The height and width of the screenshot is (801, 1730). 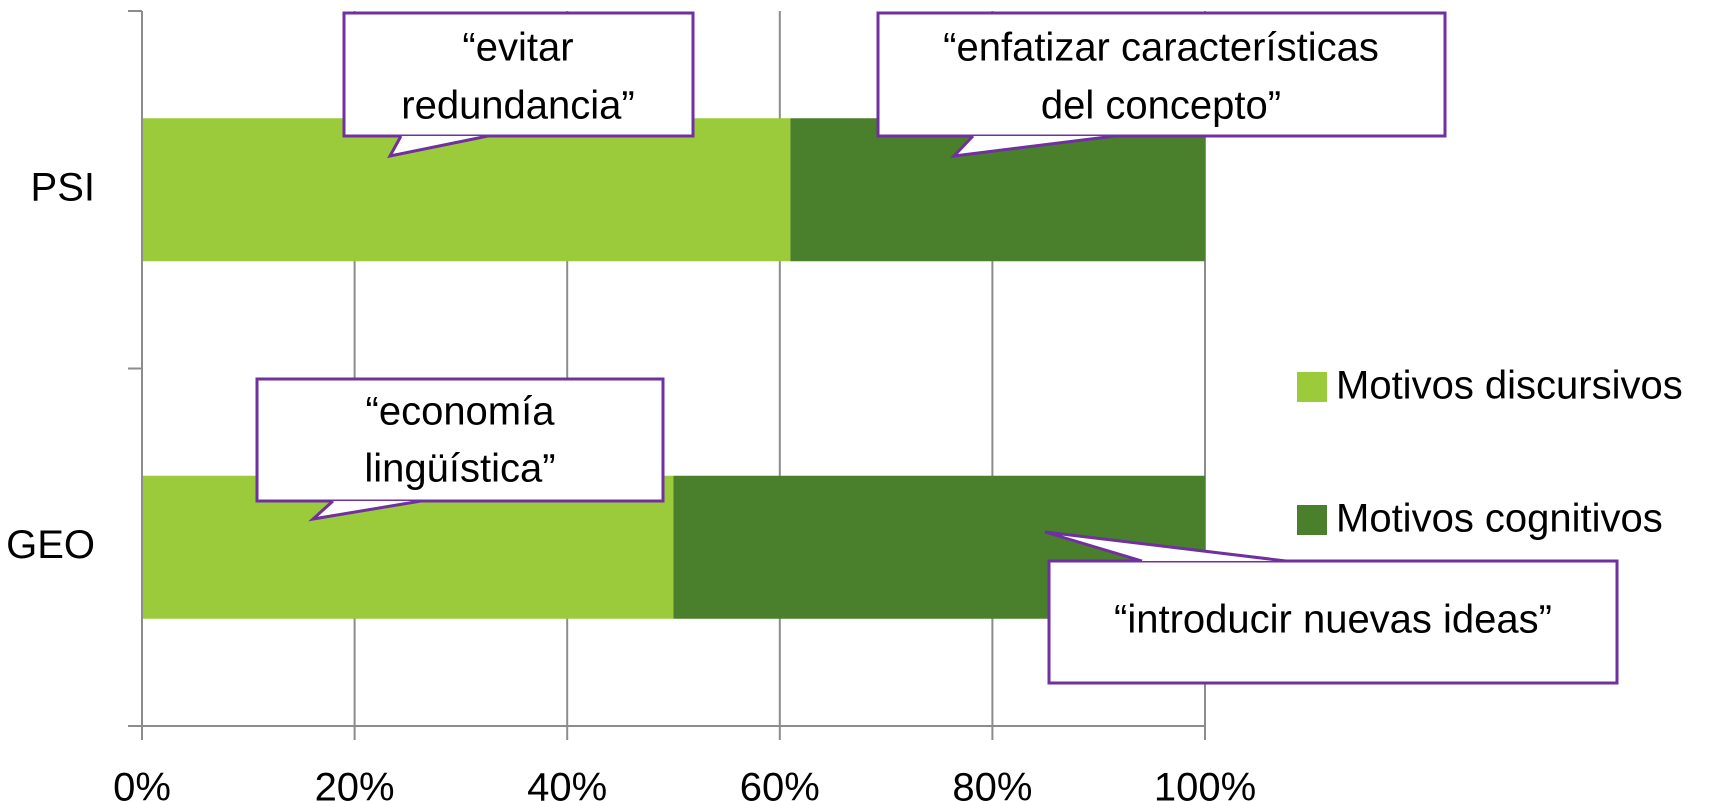 What do you see at coordinates (780, 783) in the screenshot?
I see `x-tick-label: 60%` at bounding box center [780, 783].